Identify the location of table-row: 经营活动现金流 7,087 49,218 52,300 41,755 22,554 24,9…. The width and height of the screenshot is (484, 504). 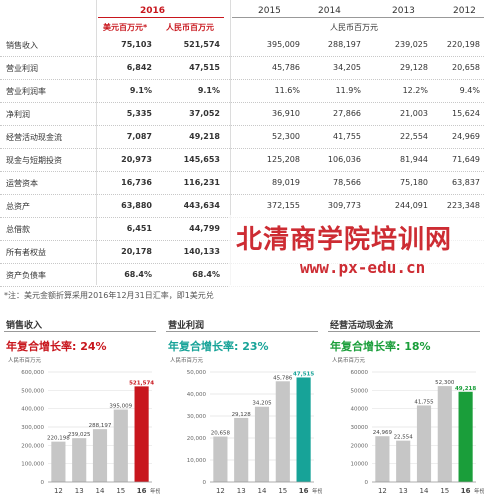
(242, 137).